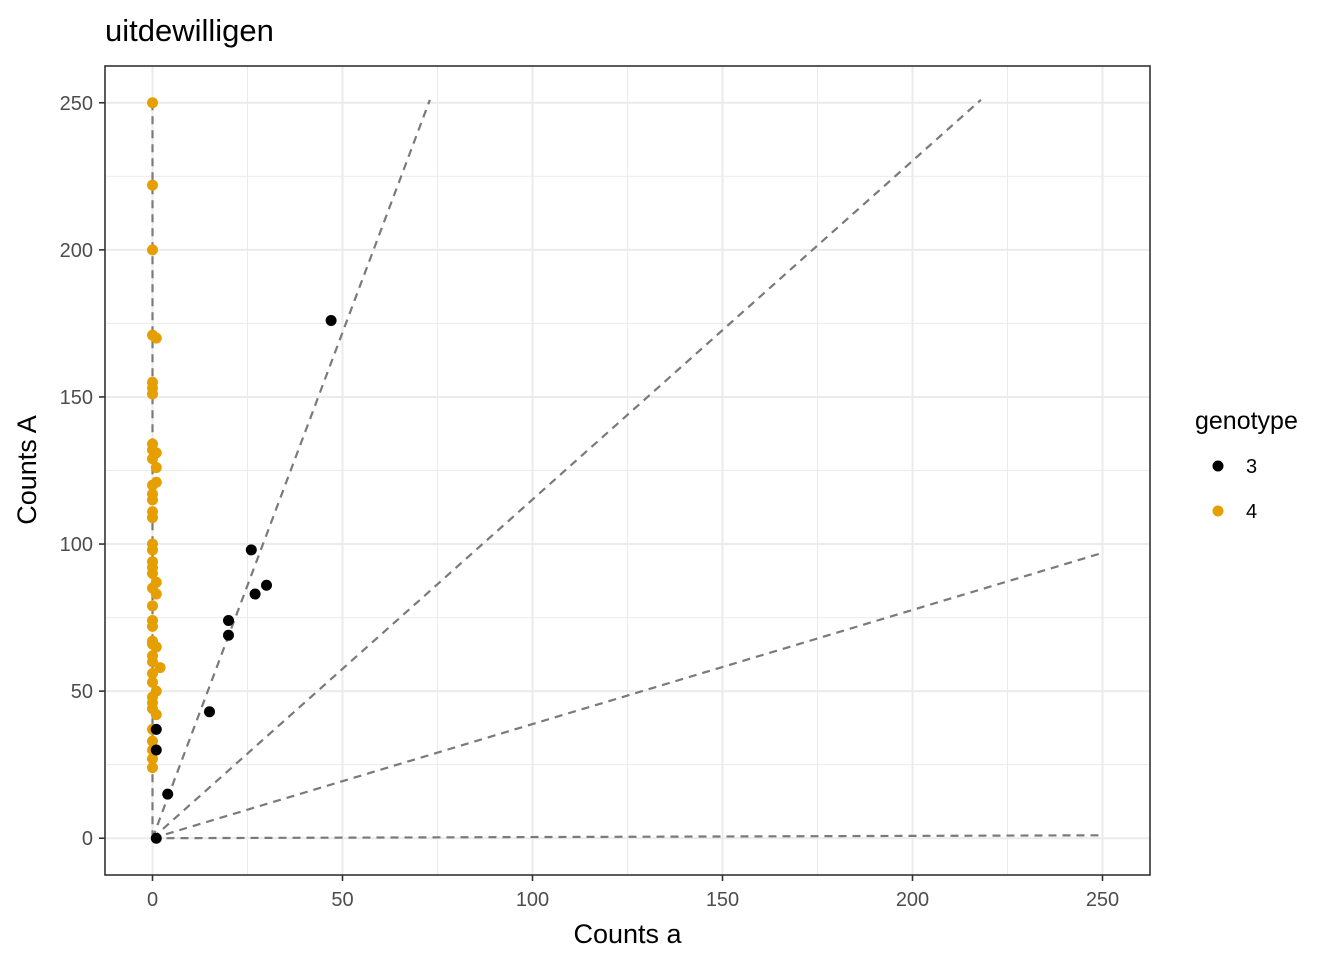 The width and height of the screenshot is (1344, 960). I want to click on legend: genotype 3 4, so click(1246, 465).